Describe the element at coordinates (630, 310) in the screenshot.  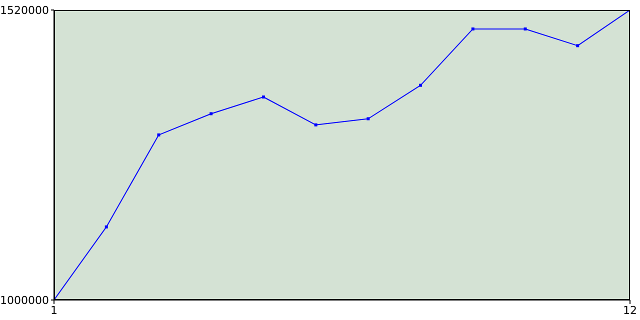
I see `x-tick-label: 12` at that location.